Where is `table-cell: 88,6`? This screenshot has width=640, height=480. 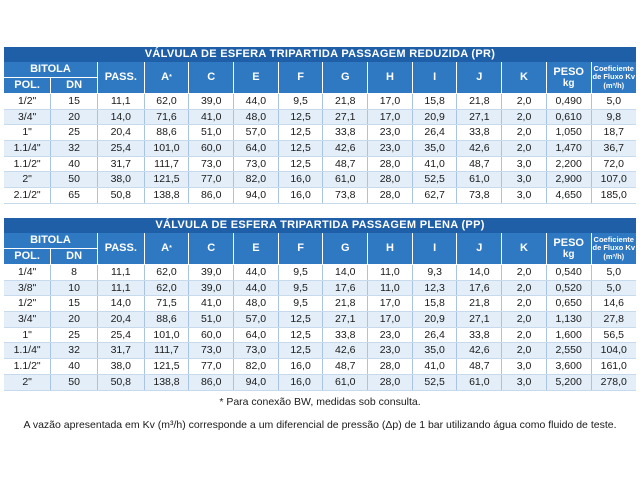
table-cell: 88,6 is located at coordinates (166, 133).